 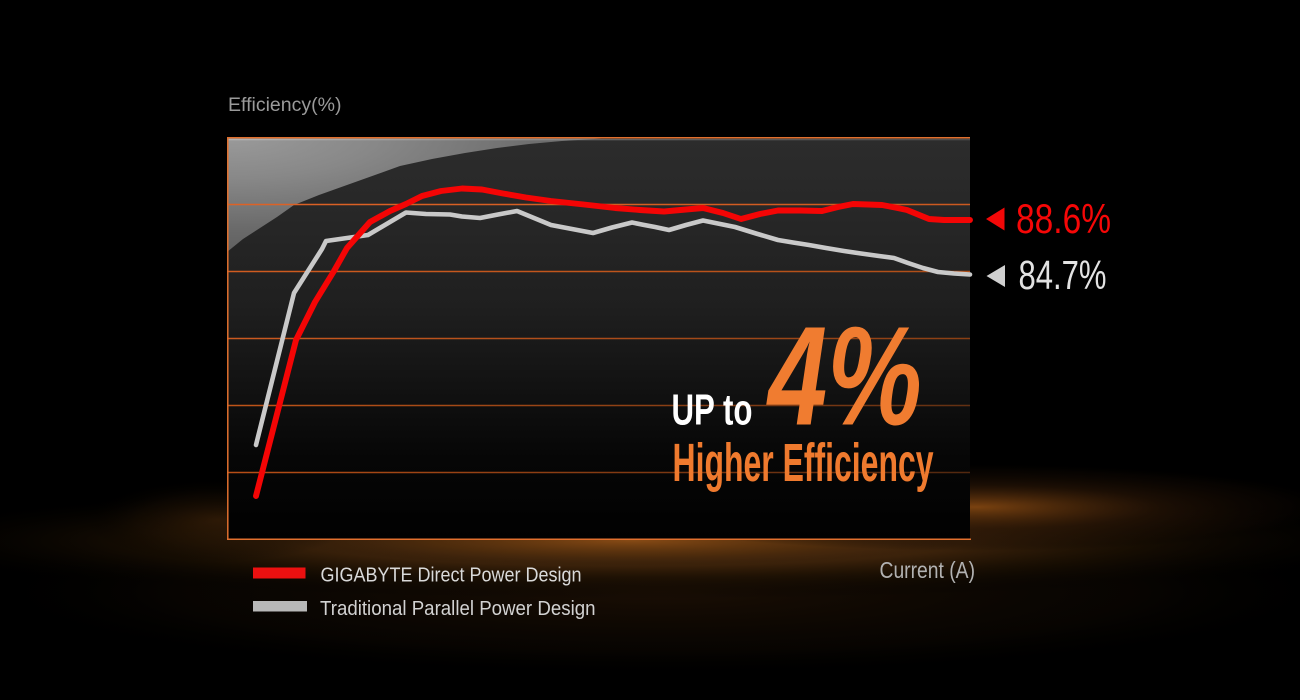 I want to click on svg-text:Traditional Parallel Power Des: Traditional Parallel Power Design, so click(x=458, y=609).